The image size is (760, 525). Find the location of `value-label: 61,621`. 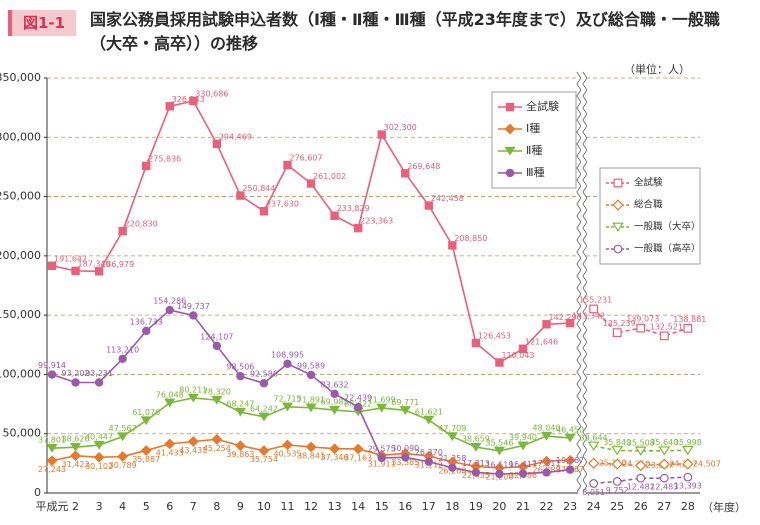

value-label: 61,621 is located at coordinates (429, 411).